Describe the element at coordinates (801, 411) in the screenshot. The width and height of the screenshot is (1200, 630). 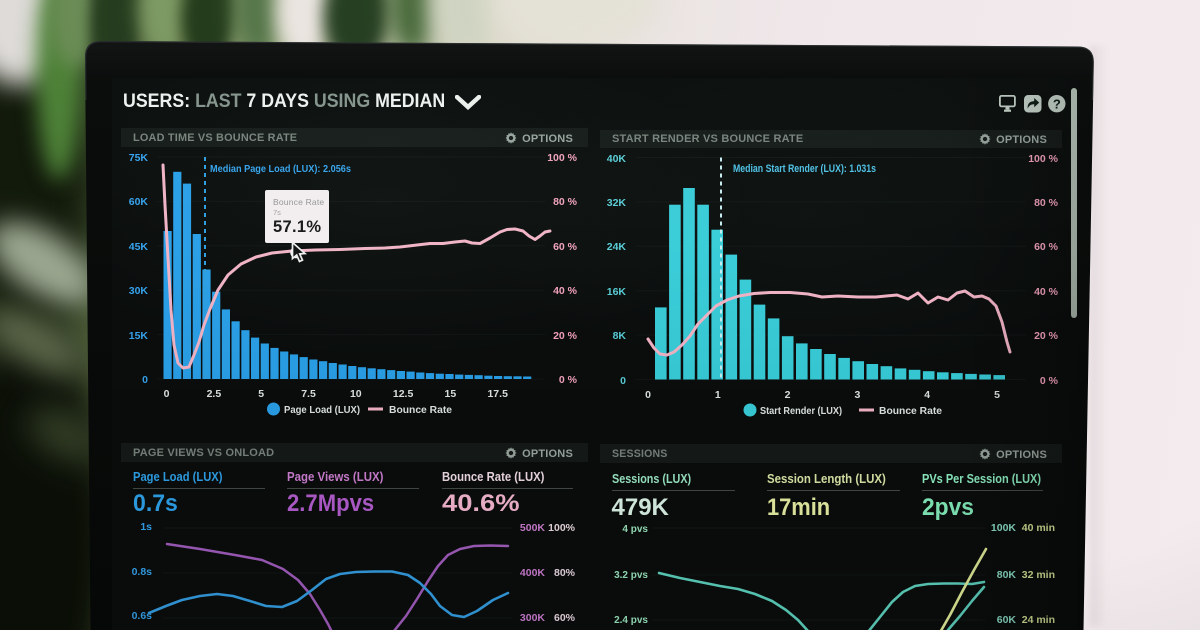
I see `svg-text: Start Render (LUX)` at that location.